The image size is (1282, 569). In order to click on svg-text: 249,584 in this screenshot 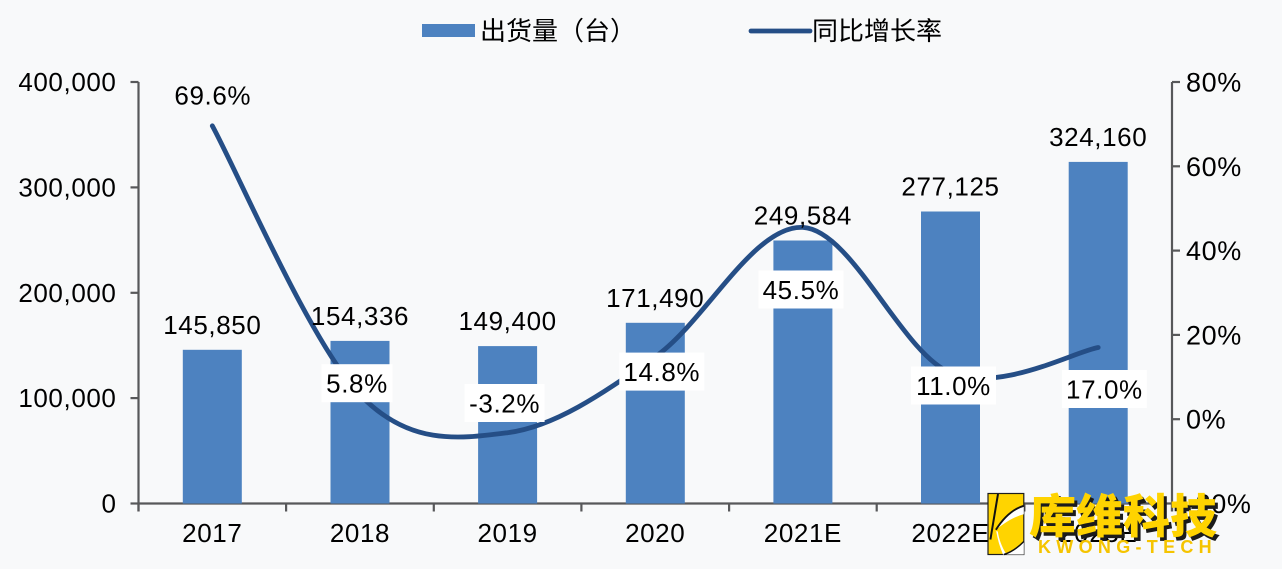, I will do `click(803, 216)`.